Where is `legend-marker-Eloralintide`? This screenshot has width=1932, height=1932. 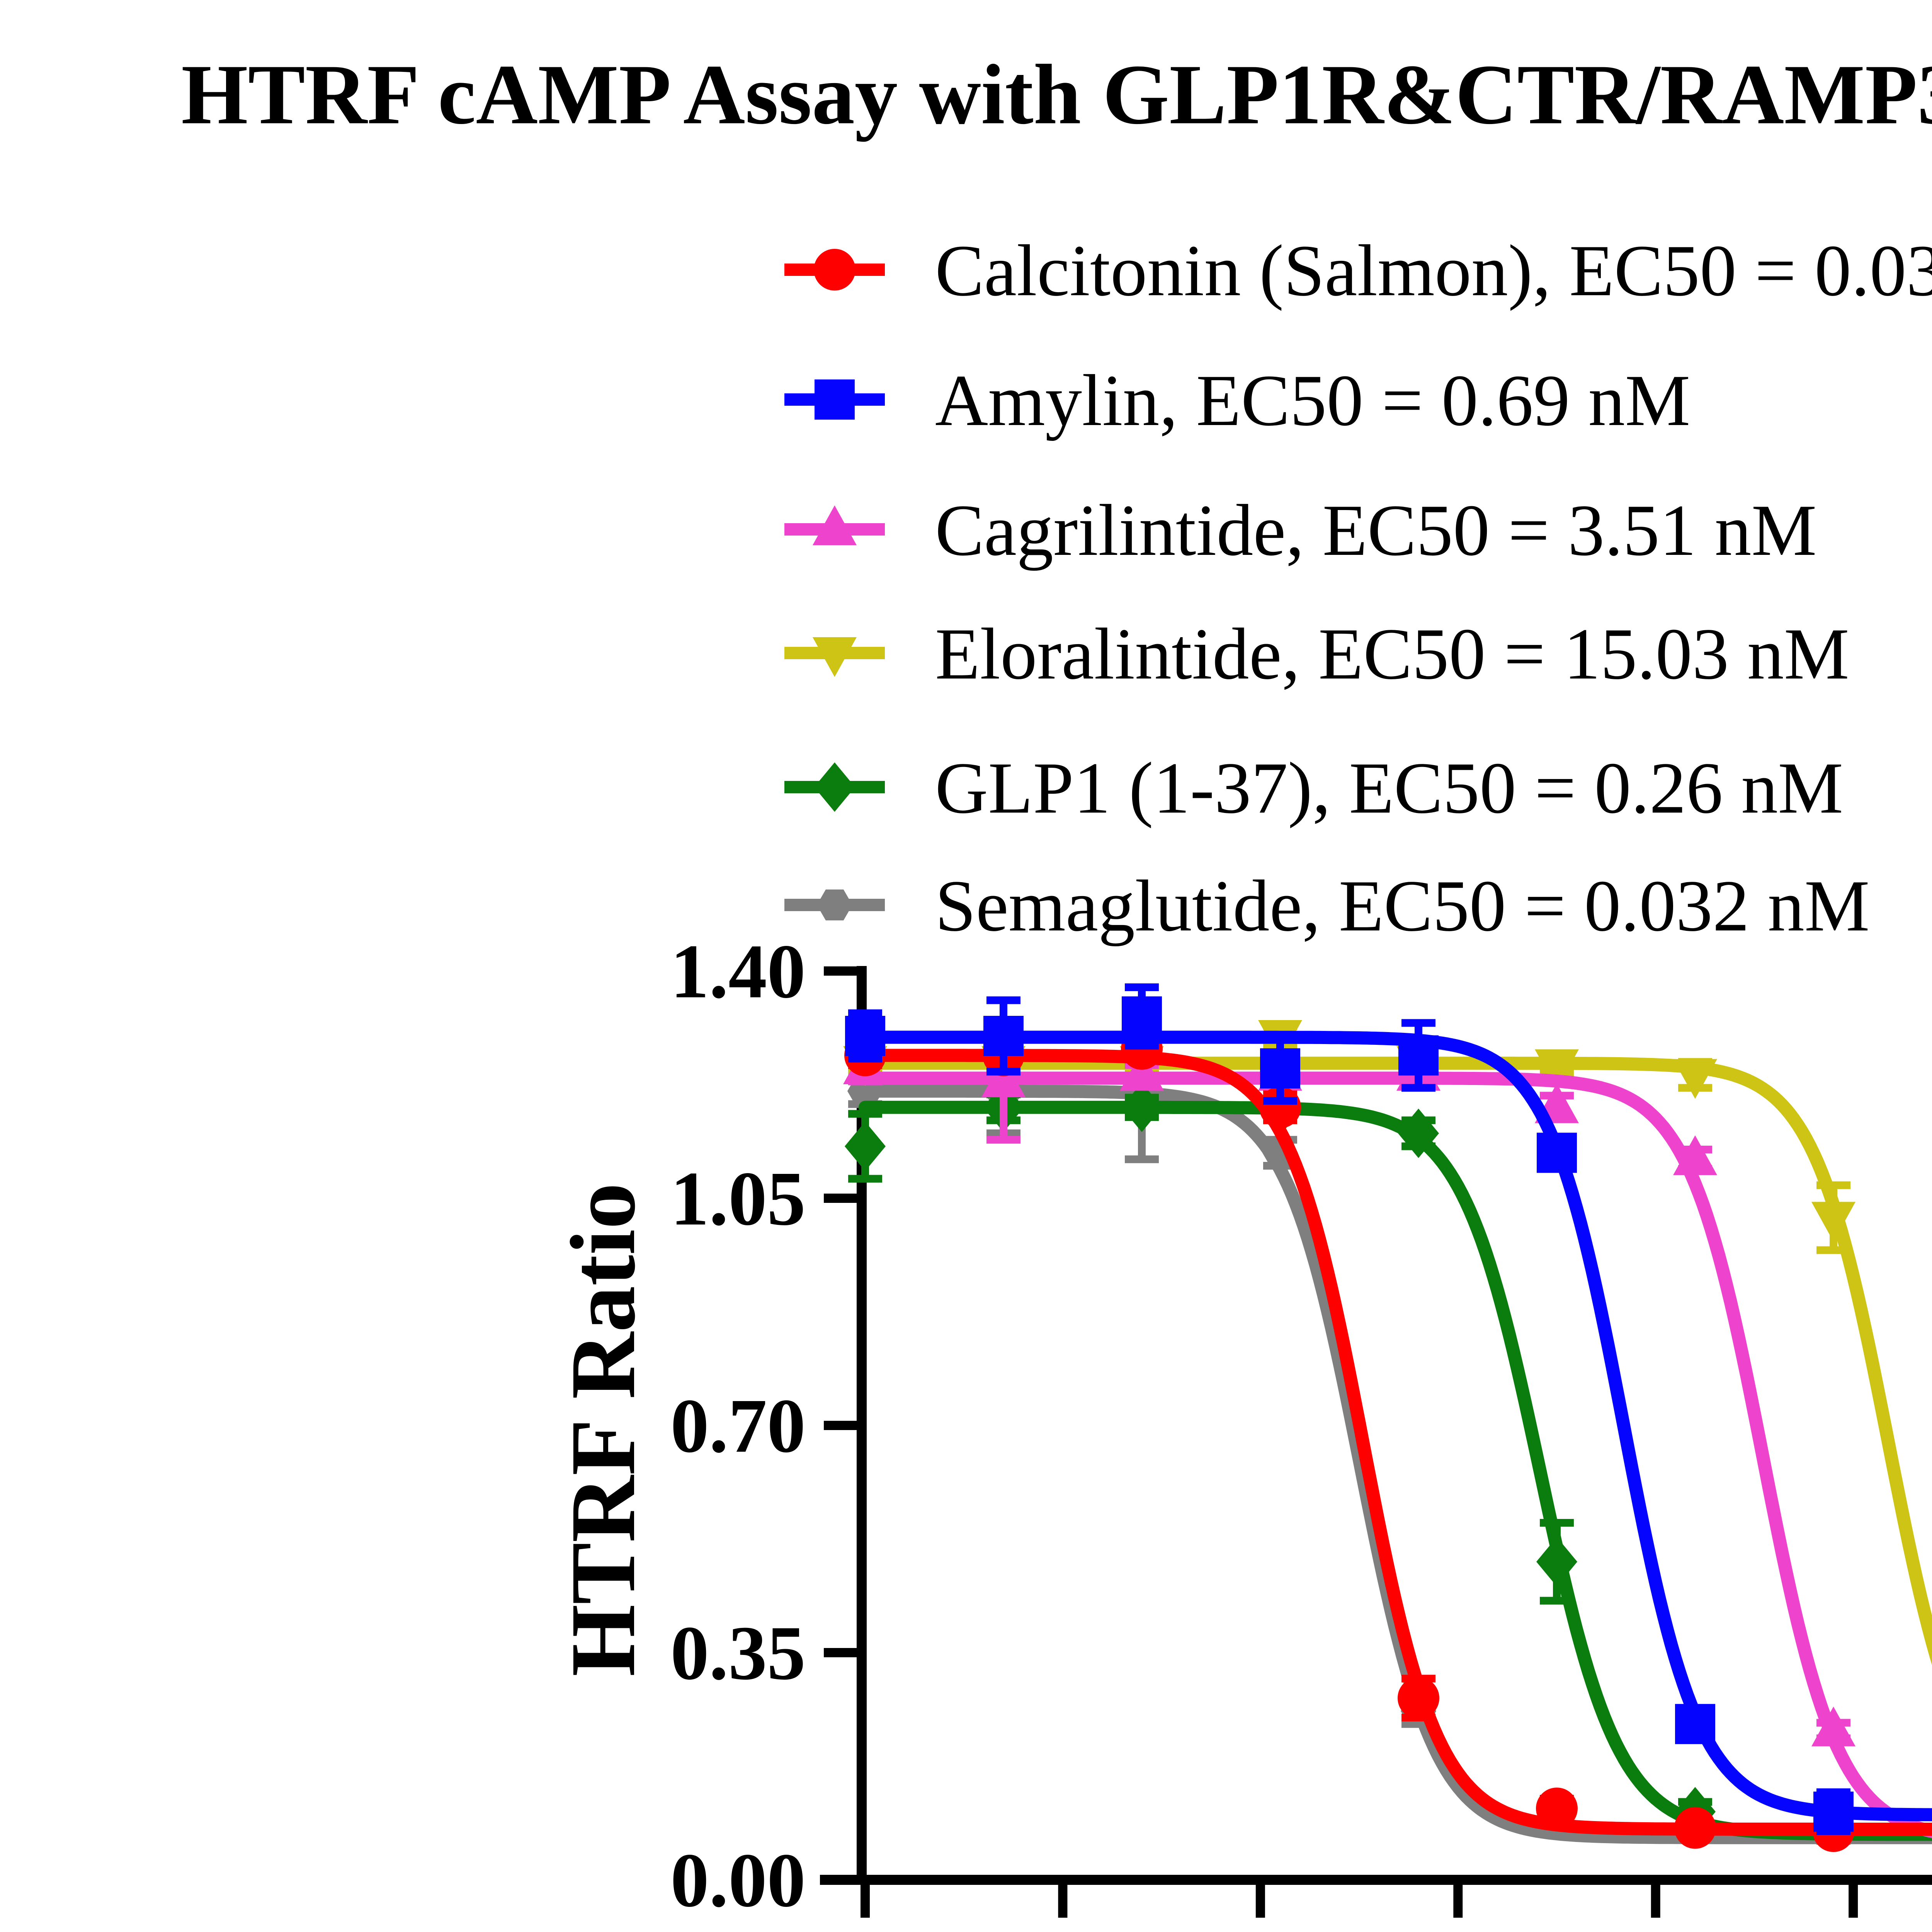 legend-marker-Eloralintide is located at coordinates (835, 657).